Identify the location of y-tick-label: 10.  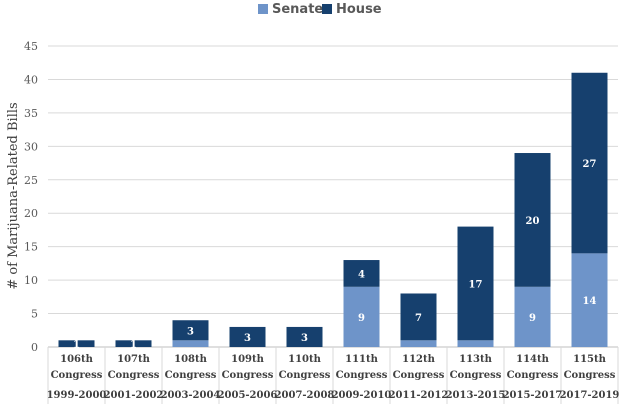
(31, 280).